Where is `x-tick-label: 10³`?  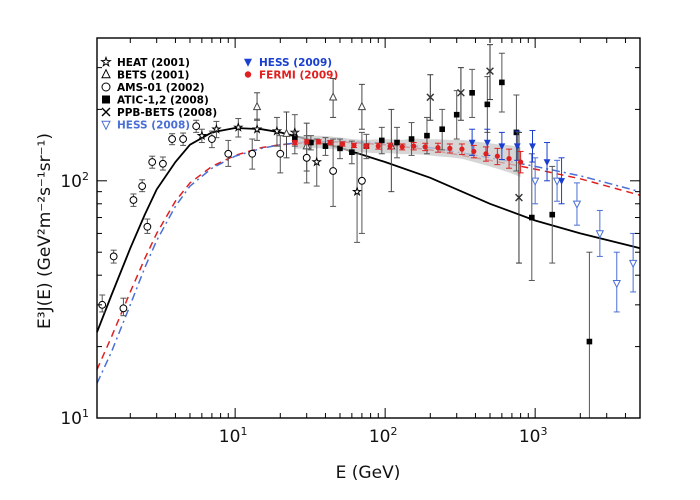 x-tick-label: 10³ is located at coordinates (533, 436).